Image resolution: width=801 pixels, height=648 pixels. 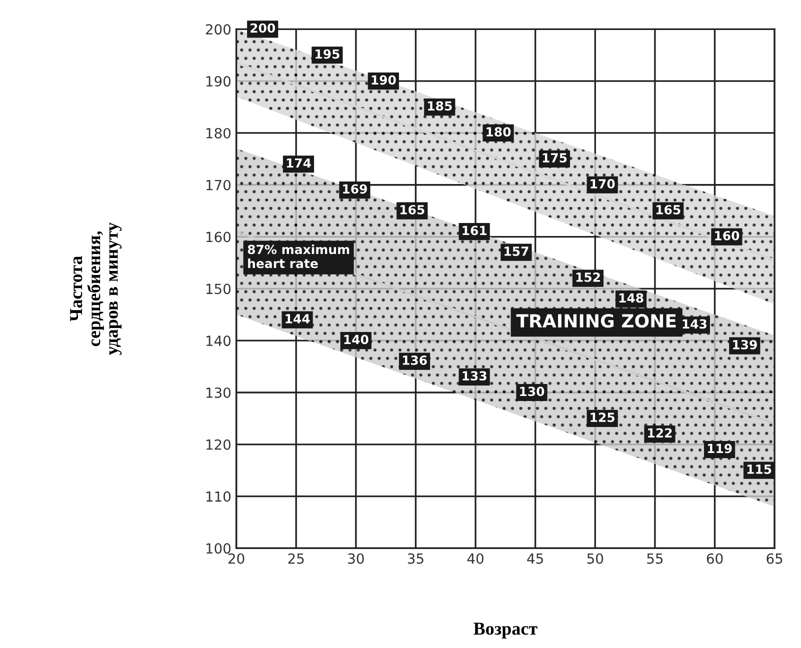 I want to click on x-tick-label: 45, so click(x=535, y=558).